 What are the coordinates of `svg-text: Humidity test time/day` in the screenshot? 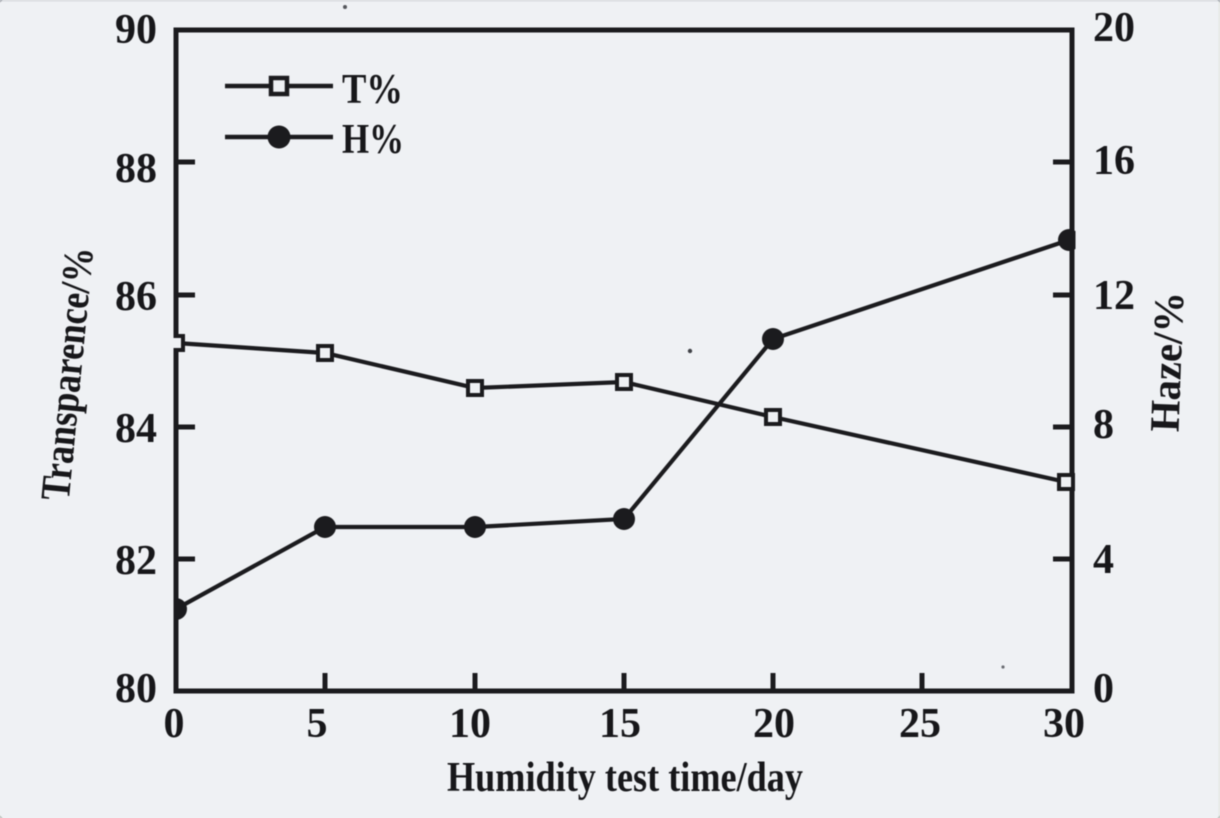 It's located at (625, 778).